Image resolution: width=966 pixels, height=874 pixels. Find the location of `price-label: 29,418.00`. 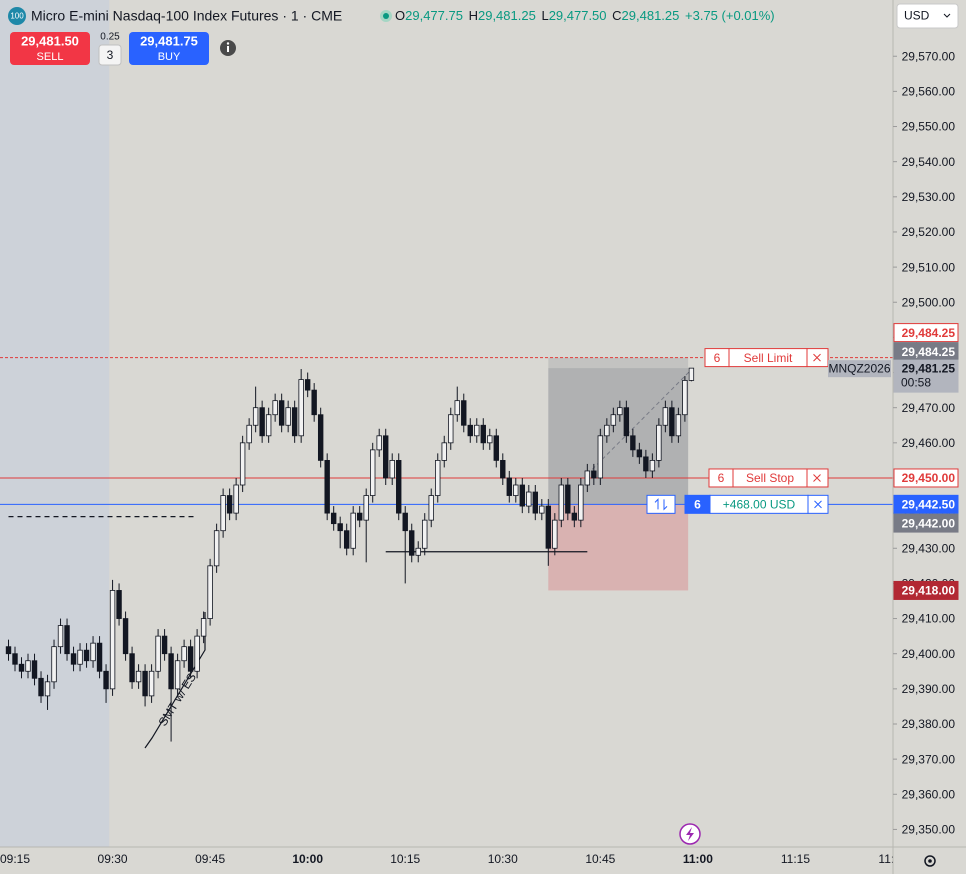

price-label: 29,418.00 is located at coordinates (929, 591).